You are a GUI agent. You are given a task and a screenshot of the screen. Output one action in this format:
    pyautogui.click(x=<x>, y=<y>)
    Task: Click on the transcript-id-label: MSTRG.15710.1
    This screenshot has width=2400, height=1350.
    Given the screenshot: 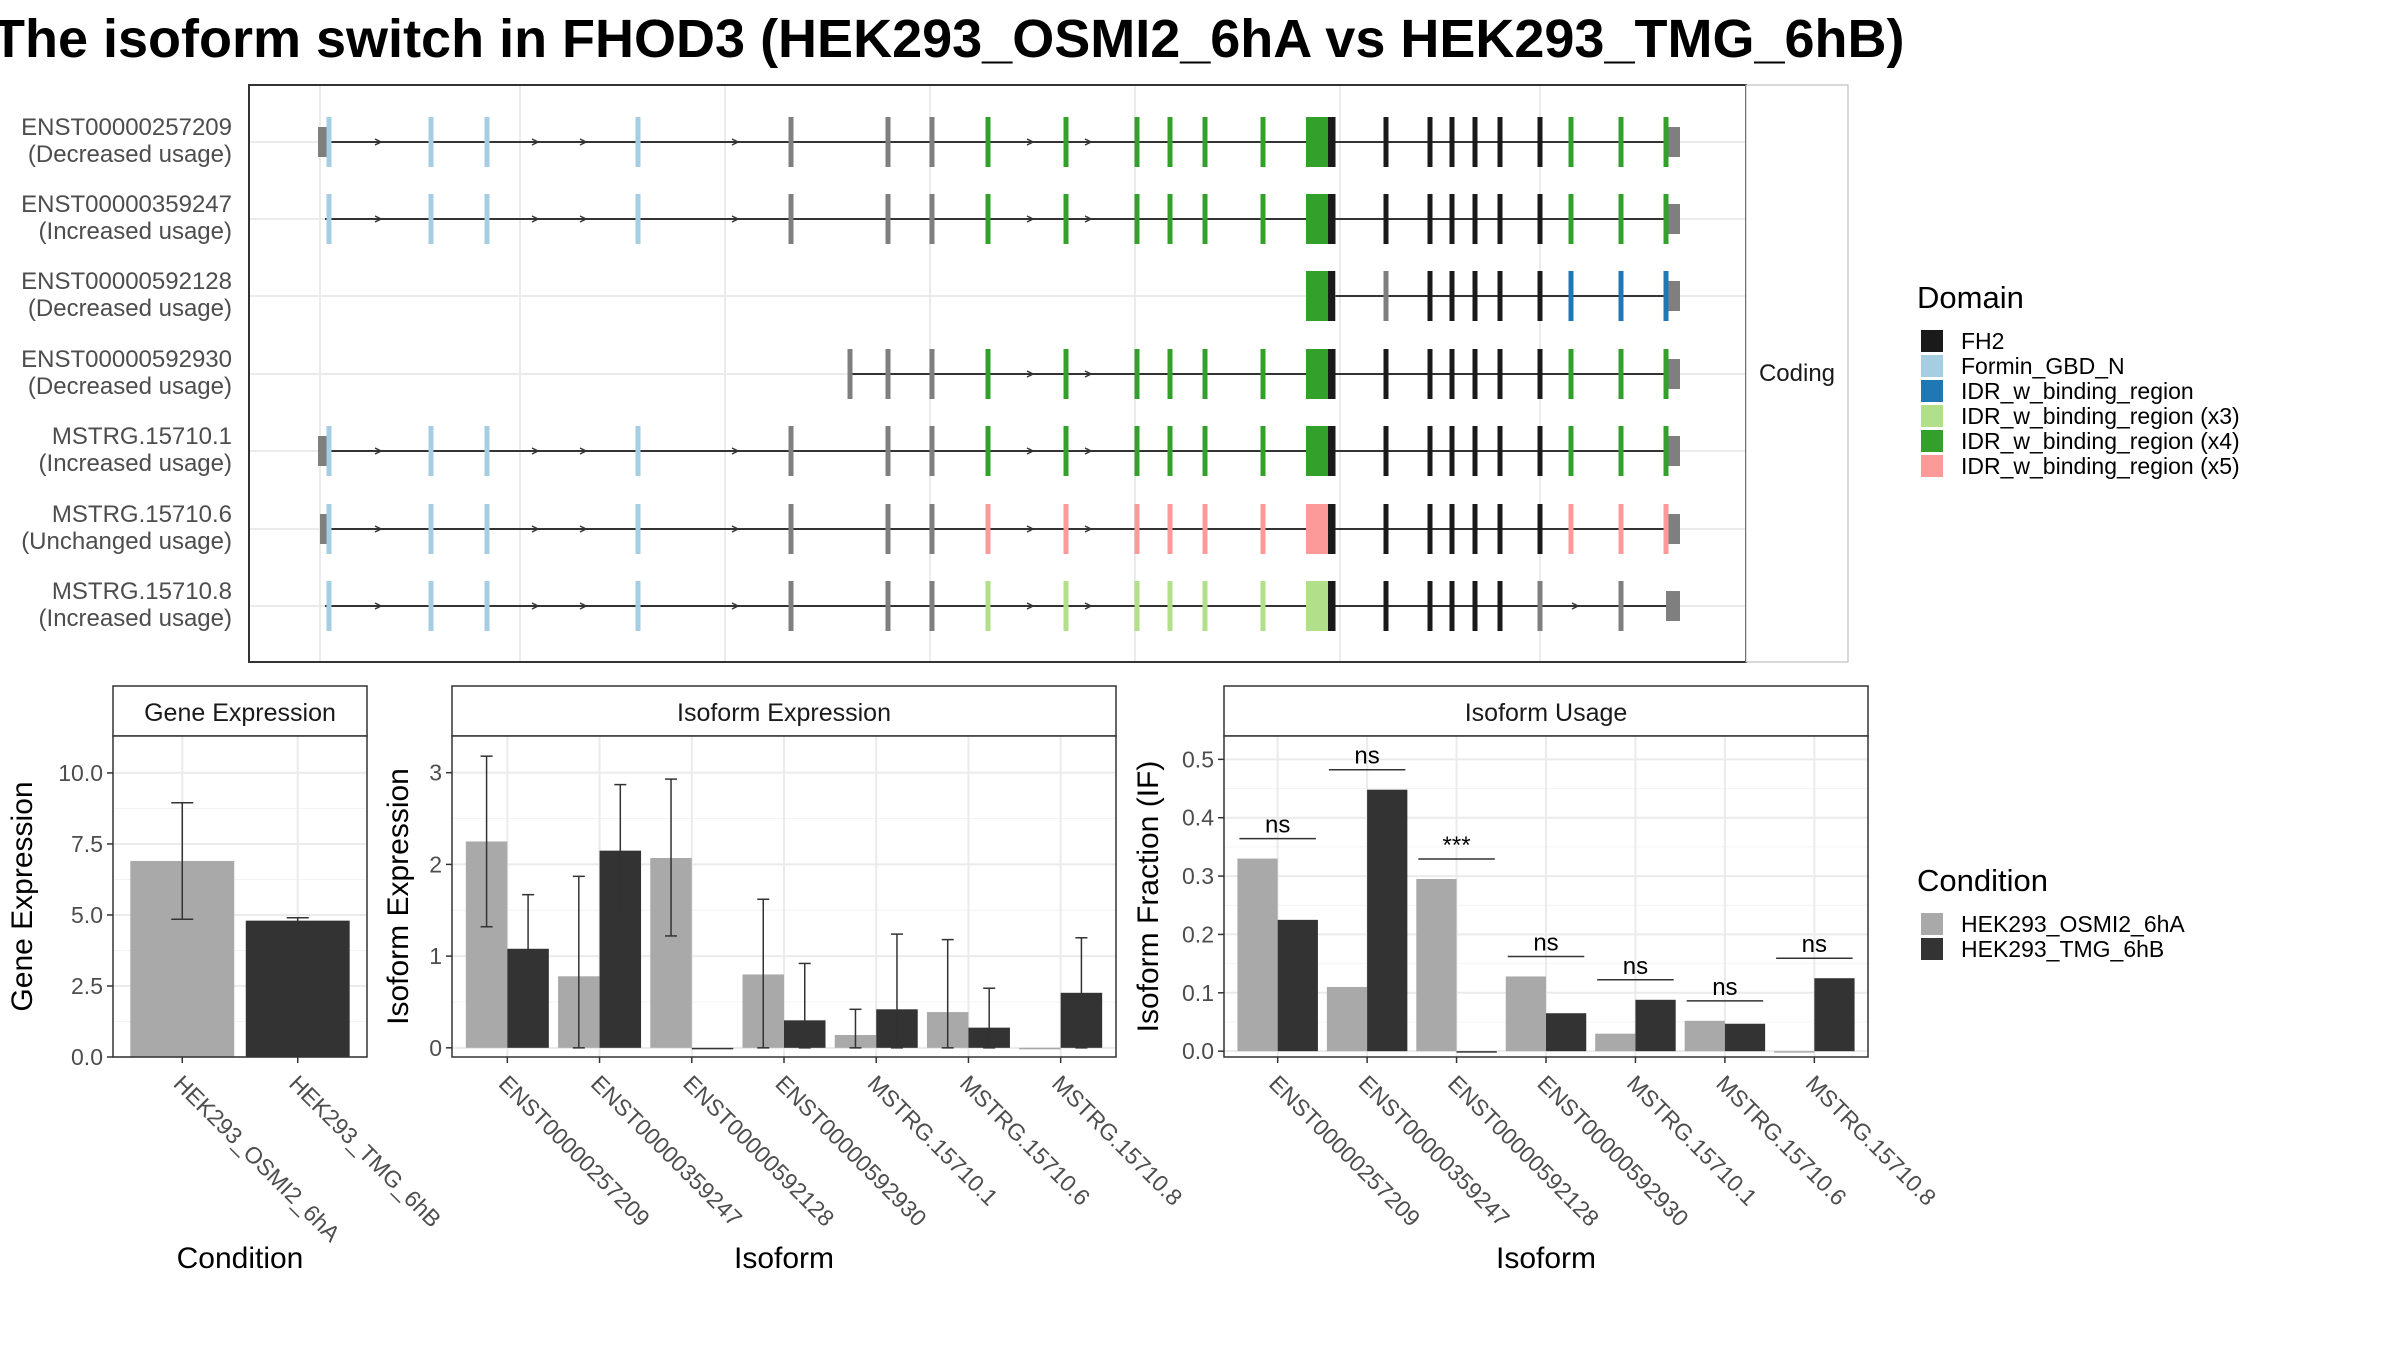 What is the action you would take?
    pyautogui.click(x=142, y=436)
    